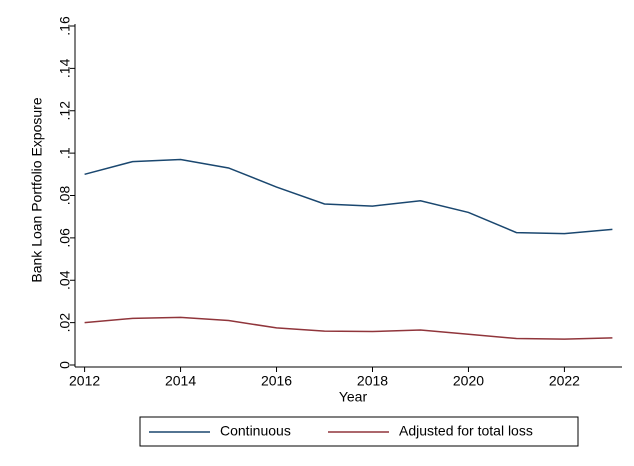 Image resolution: width=634 pixels, height=466 pixels. What do you see at coordinates (468, 381) in the screenshot?
I see `x-tick-label: 2020` at bounding box center [468, 381].